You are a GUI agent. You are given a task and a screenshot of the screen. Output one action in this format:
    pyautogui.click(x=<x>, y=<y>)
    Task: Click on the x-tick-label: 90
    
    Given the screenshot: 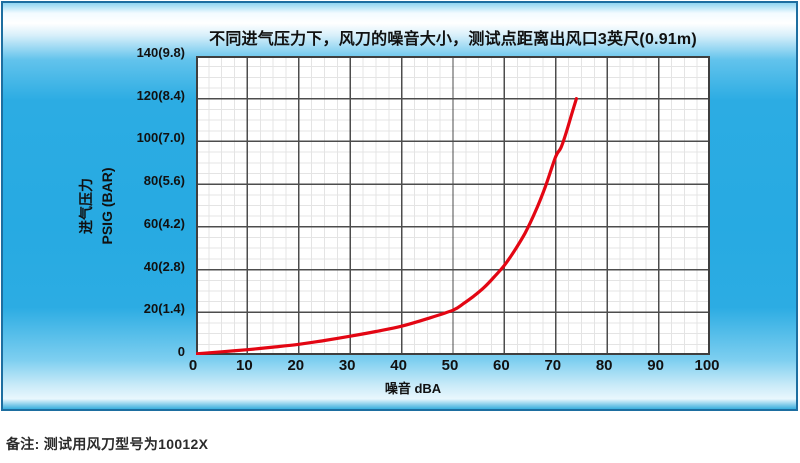 What is the action you would take?
    pyautogui.click(x=655, y=365)
    